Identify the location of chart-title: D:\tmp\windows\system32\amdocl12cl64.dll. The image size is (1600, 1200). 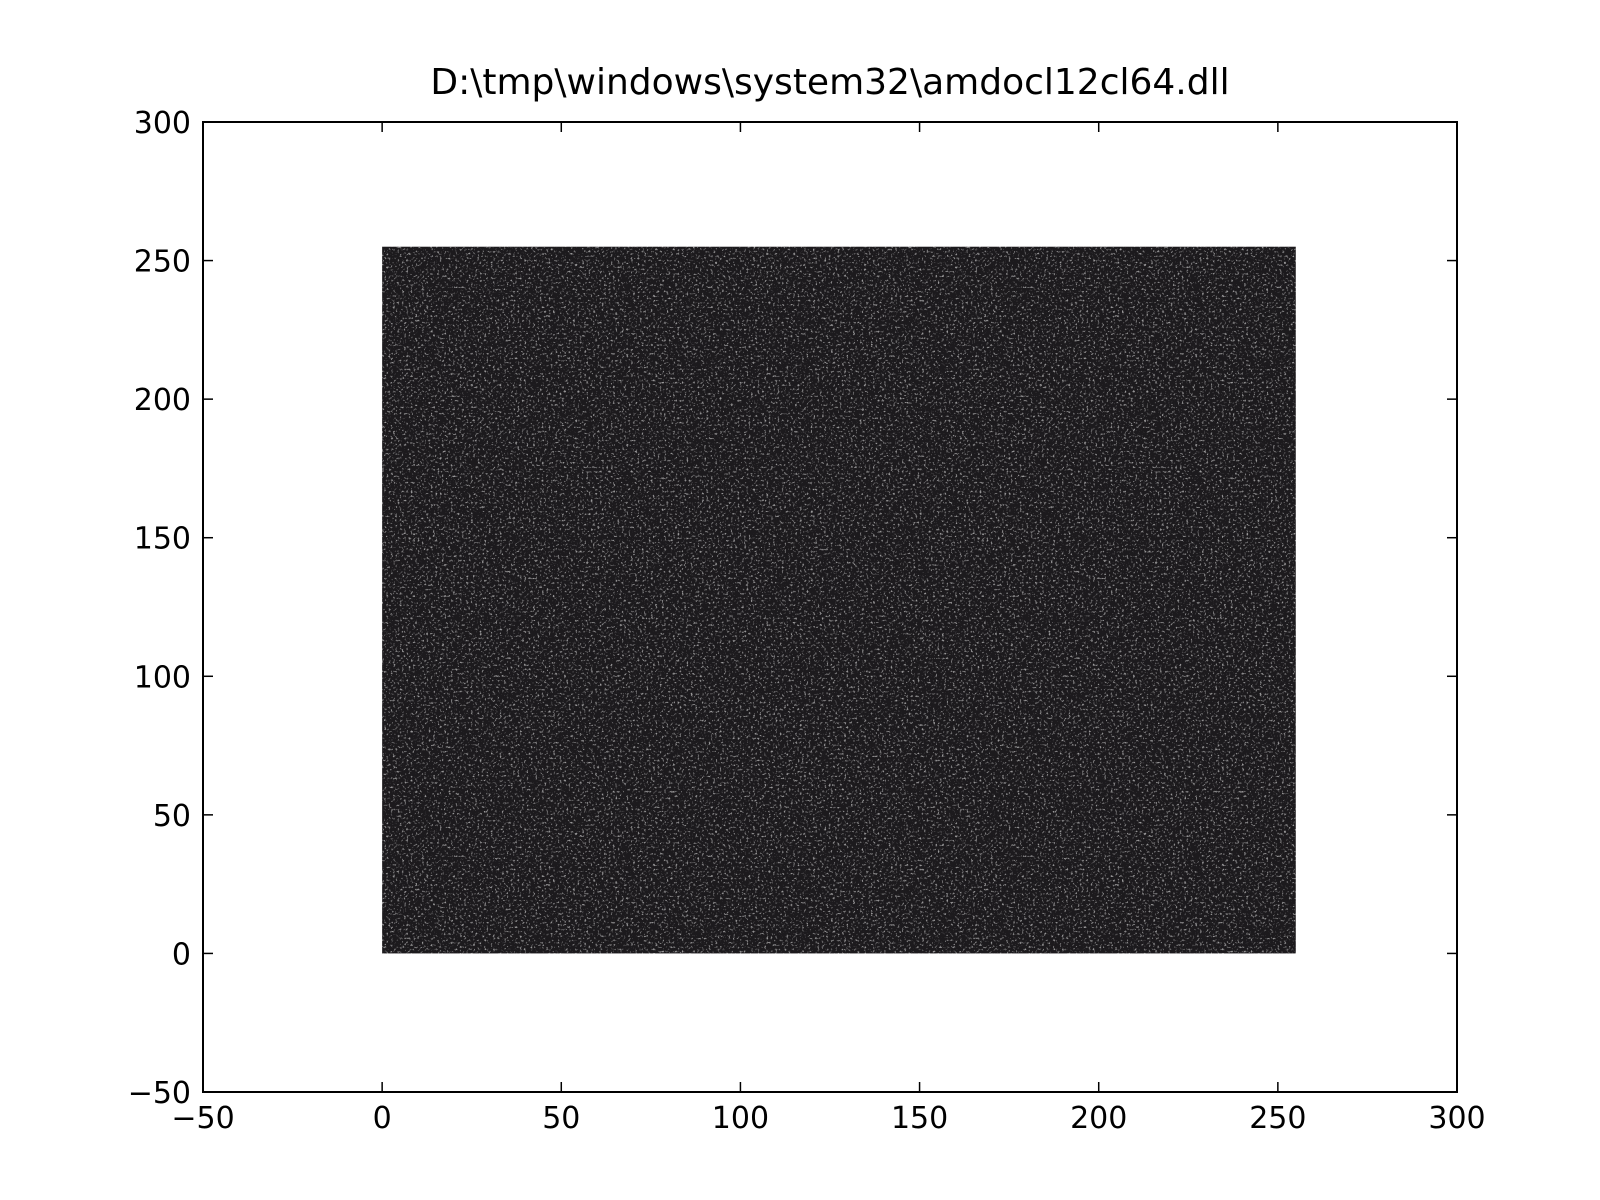
(829, 82).